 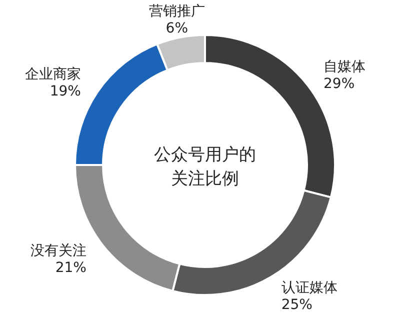 What do you see at coordinates (345, 67) in the screenshot?
I see `slice-label: 自媒体` at bounding box center [345, 67].